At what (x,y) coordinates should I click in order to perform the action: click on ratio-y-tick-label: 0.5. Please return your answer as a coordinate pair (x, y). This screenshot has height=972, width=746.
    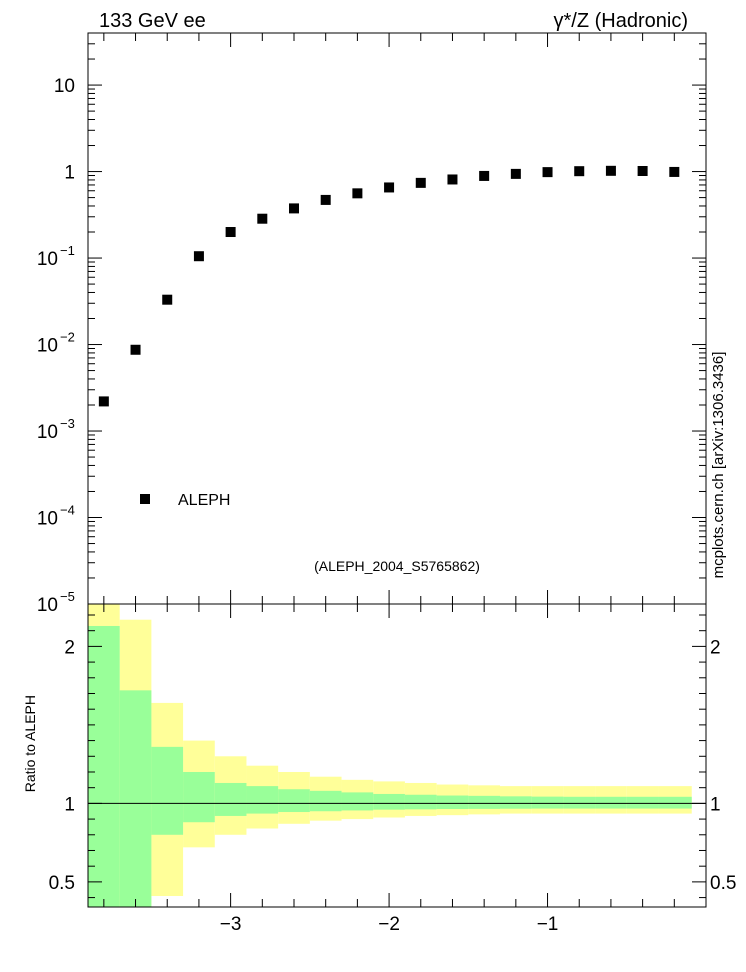
    Looking at the image, I should click on (62, 883).